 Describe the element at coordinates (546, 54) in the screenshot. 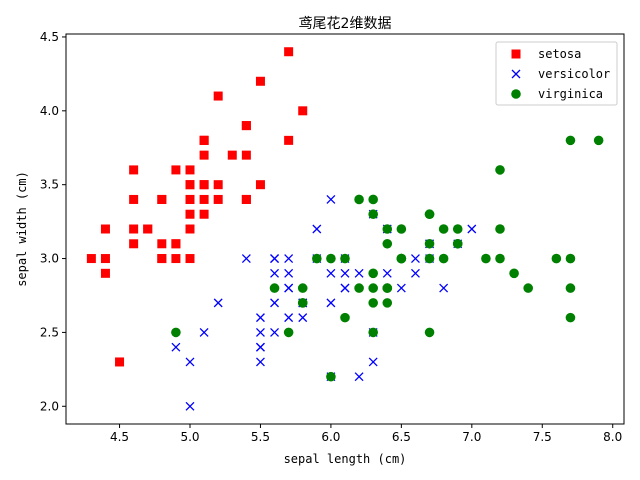

I see `legend-item-setosa: setosa` at that location.